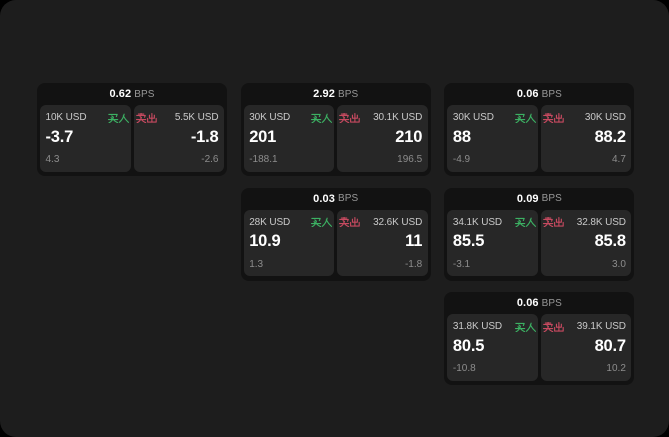 The height and width of the screenshot is (437, 669). I want to click on sell-amount: 32.6K USD, so click(398, 222).